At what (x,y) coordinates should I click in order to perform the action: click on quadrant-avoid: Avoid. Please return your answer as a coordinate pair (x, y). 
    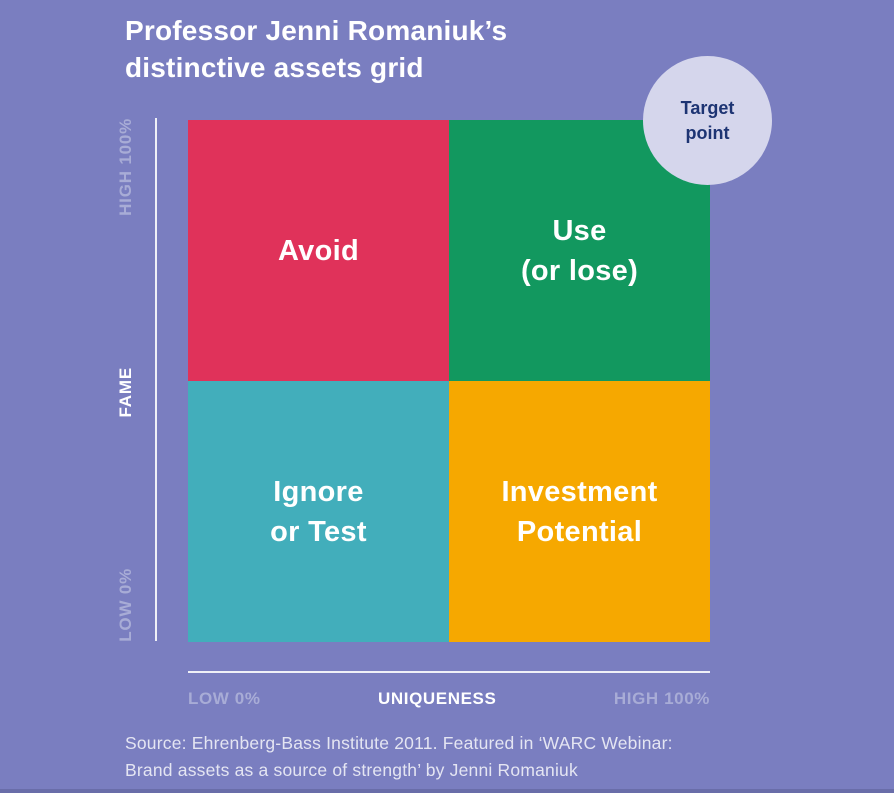
    Looking at the image, I should click on (318, 250).